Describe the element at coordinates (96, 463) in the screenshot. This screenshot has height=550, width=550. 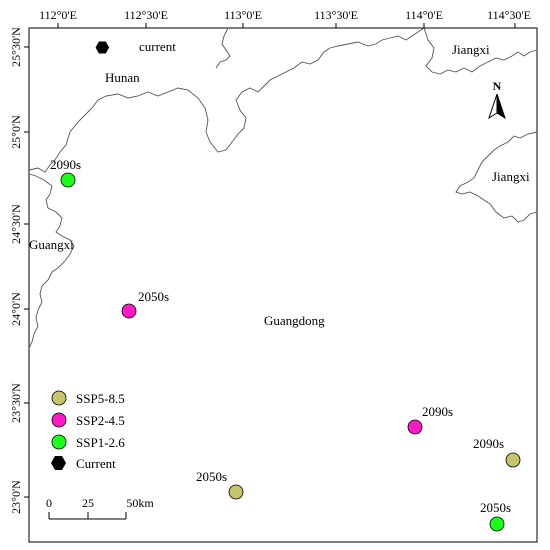
I see `legend-label-current: Current` at that location.